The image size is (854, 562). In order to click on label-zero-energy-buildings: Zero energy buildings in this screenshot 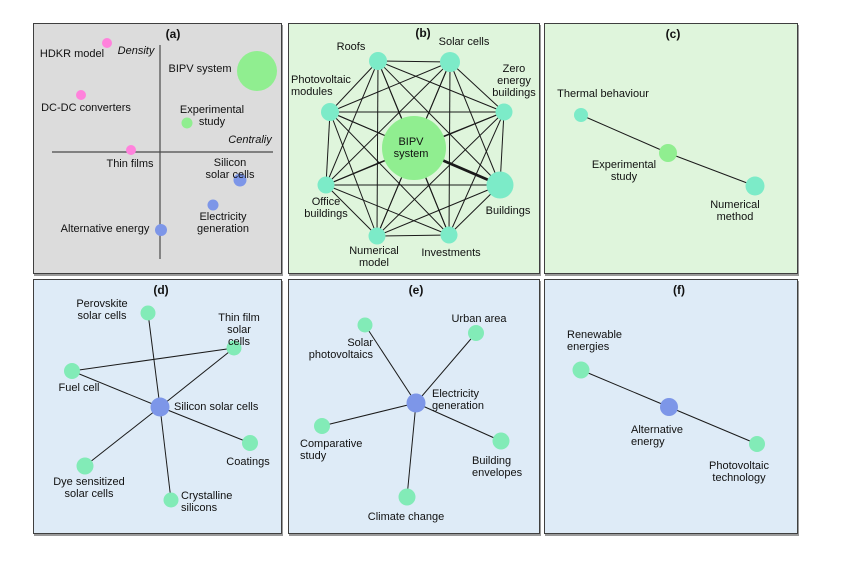, I will do `click(514, 81)`.